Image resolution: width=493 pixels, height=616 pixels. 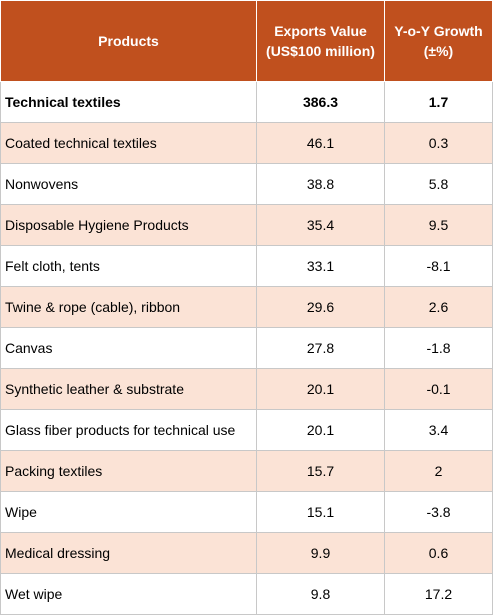 I want to click on growth-cell: 2.6, so click(x=438, y=307).